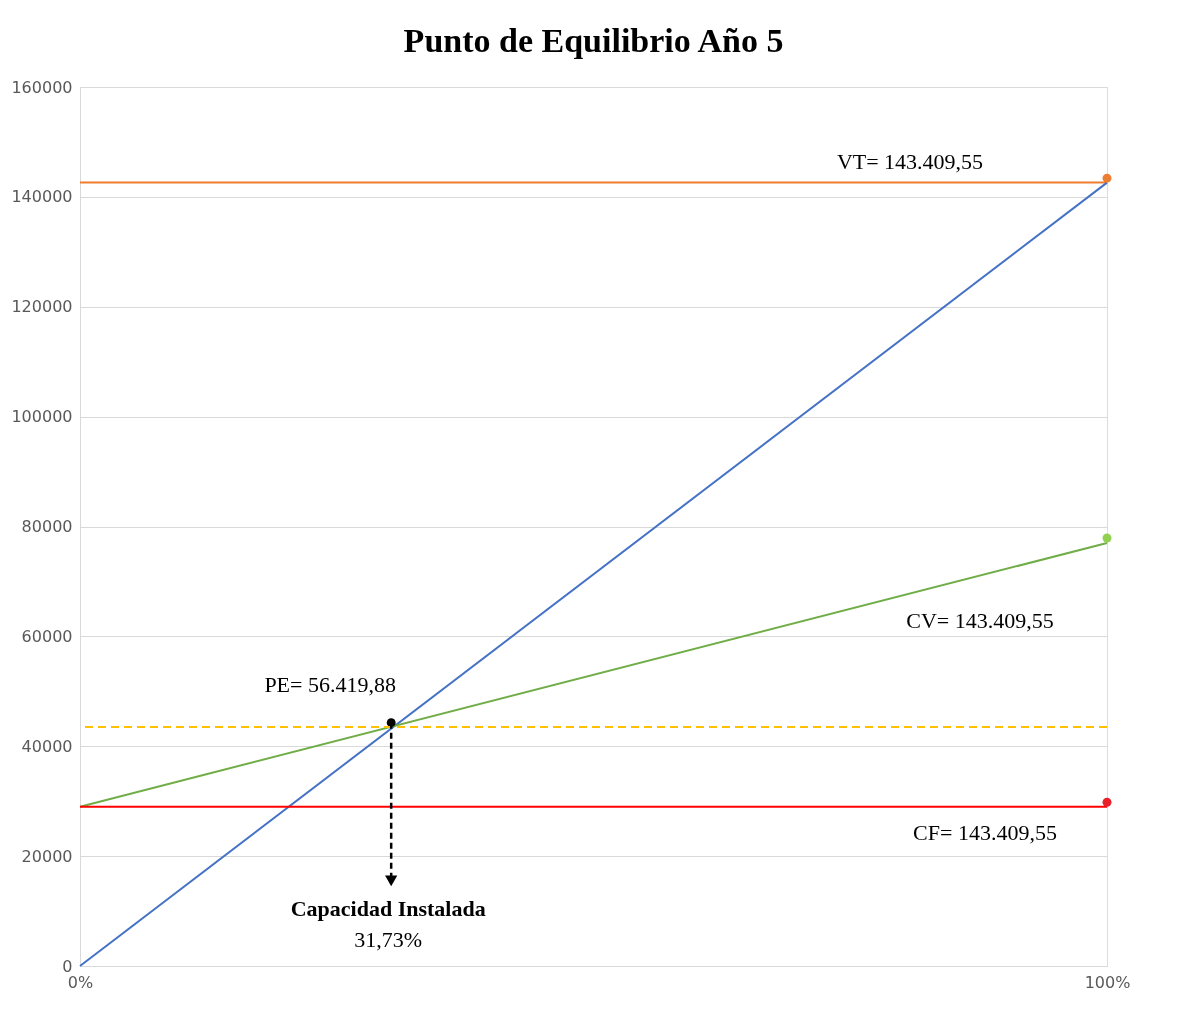 The image size is (1203, 1032). What do you see at coordinates (980, 620) in the screenshot?
I see `annotation: CV= 143.409,55` at bounding box center [980, 620].